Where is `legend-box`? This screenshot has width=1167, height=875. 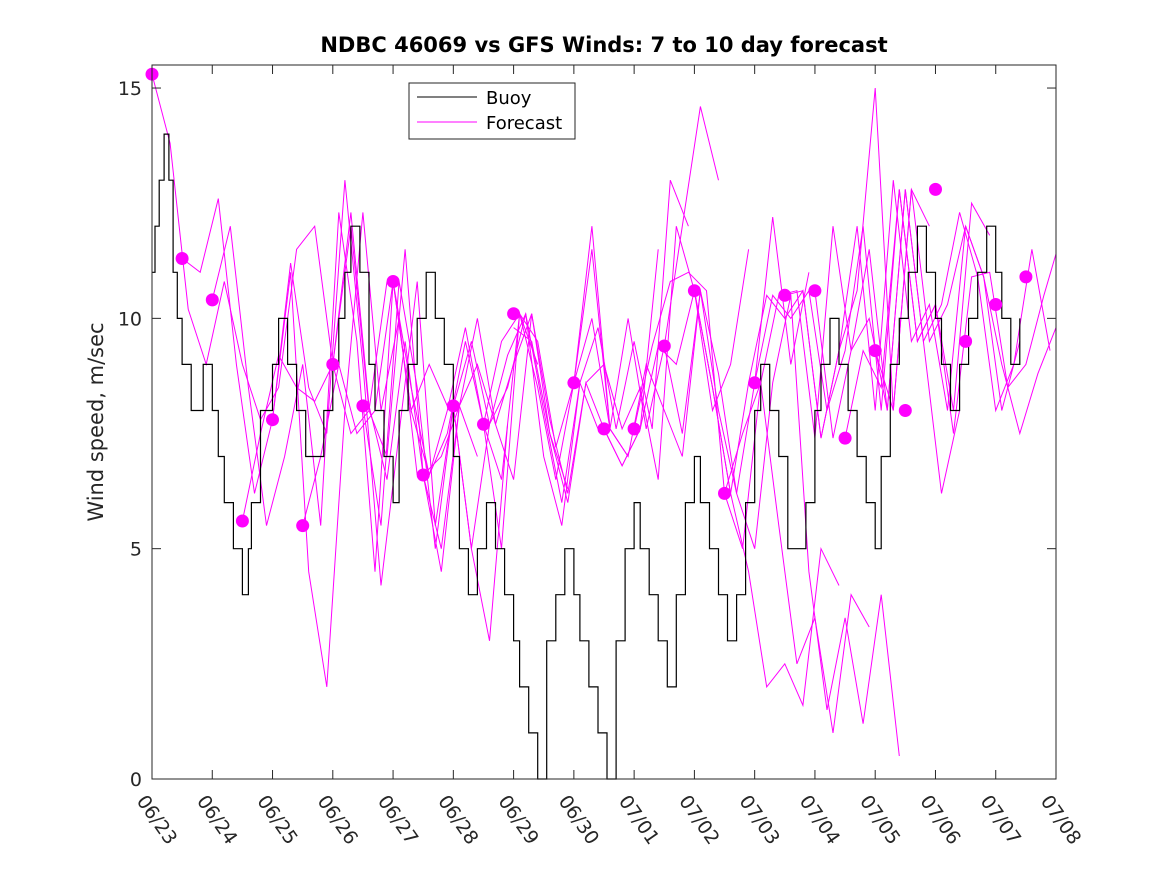 legend-box is located at coordinates (492, 111).